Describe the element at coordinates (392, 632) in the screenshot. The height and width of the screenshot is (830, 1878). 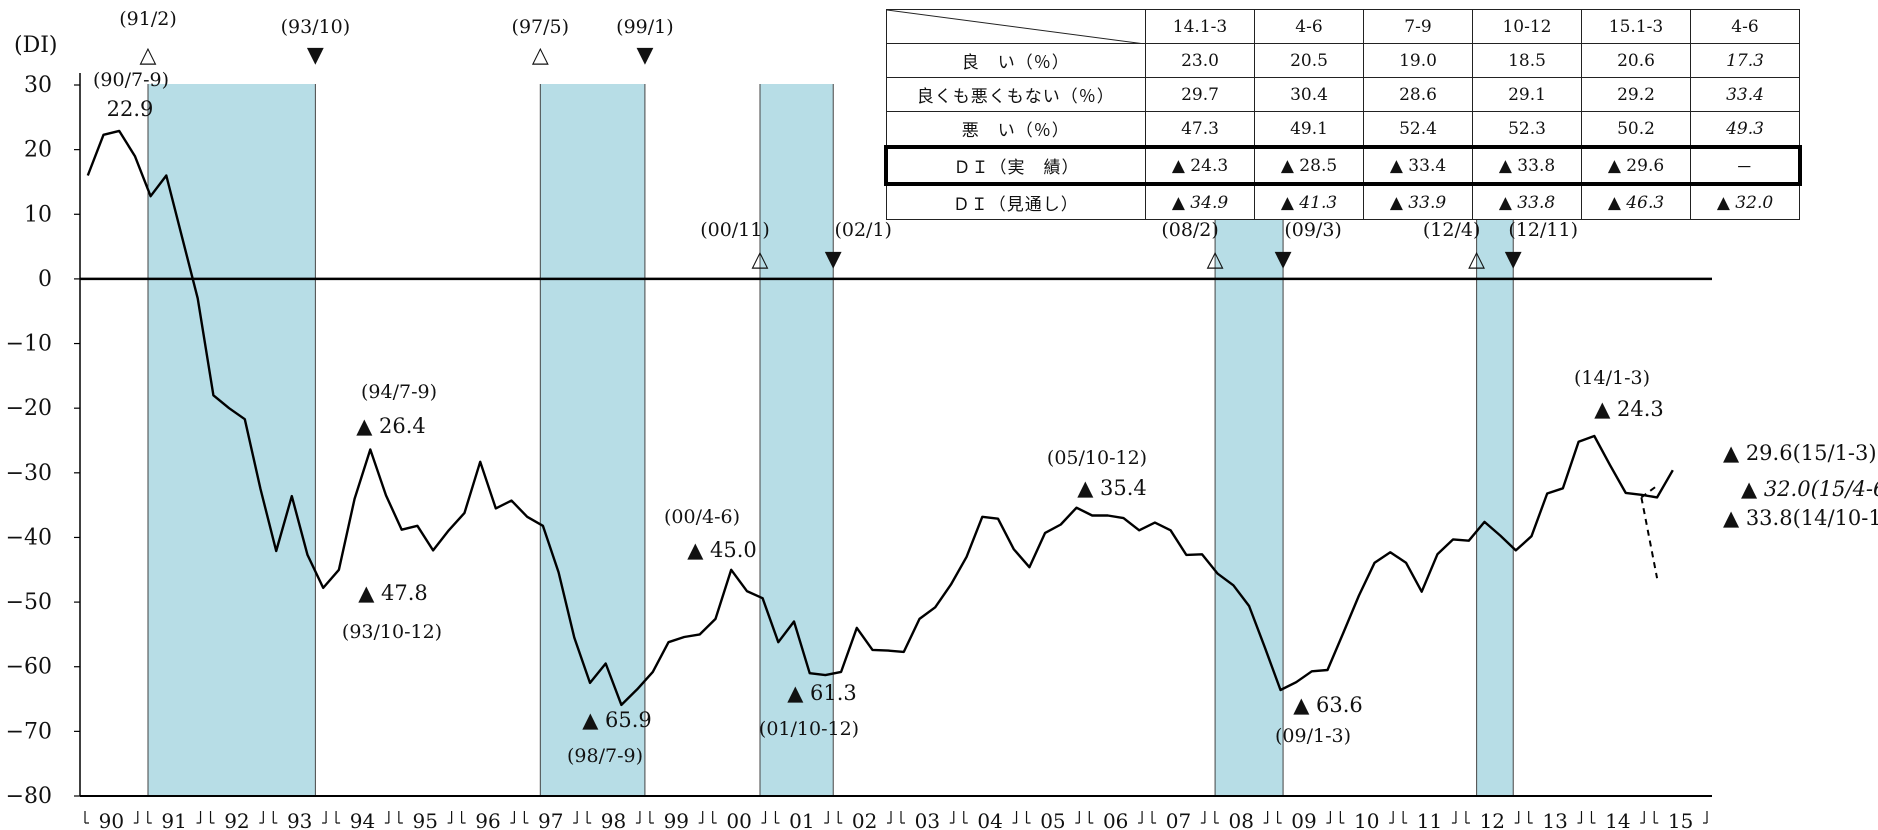
I see `annotation-period: (93/10-12)` at that location.